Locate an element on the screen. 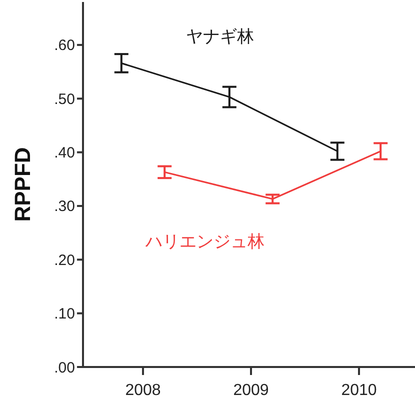 The height and width of the screenshot is (410, 415). y-tick-label: .00 is located at coordinates (64, 367).